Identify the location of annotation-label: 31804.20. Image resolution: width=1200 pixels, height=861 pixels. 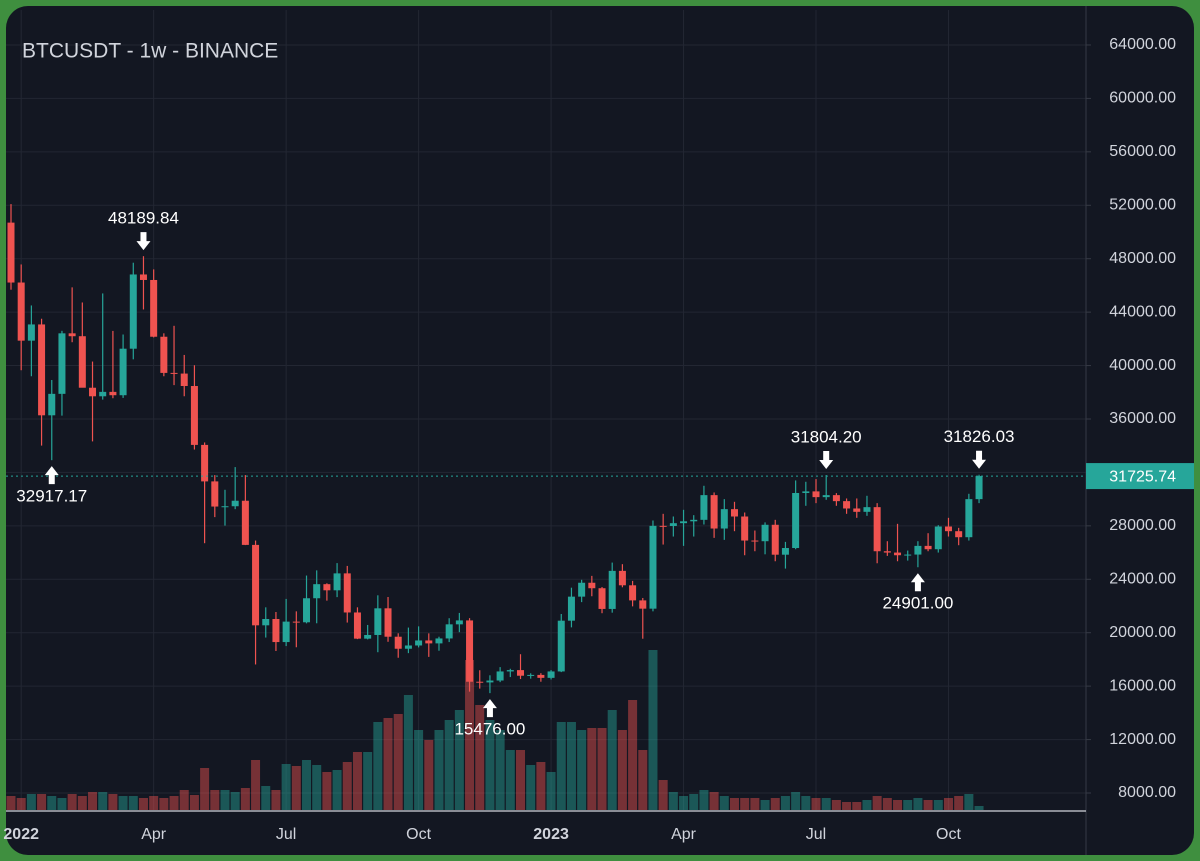
(826, 437).